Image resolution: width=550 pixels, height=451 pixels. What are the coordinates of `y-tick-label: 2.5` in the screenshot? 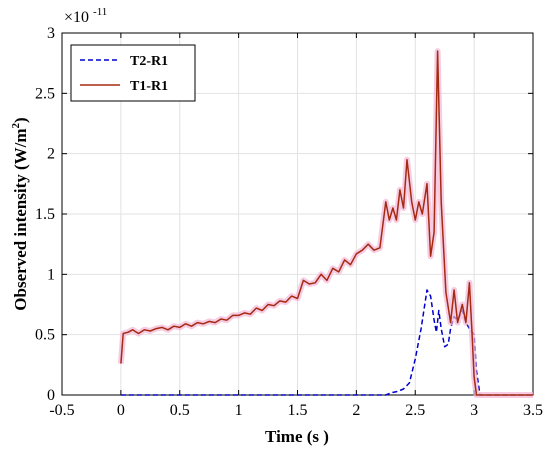 It's located at (45, 93).